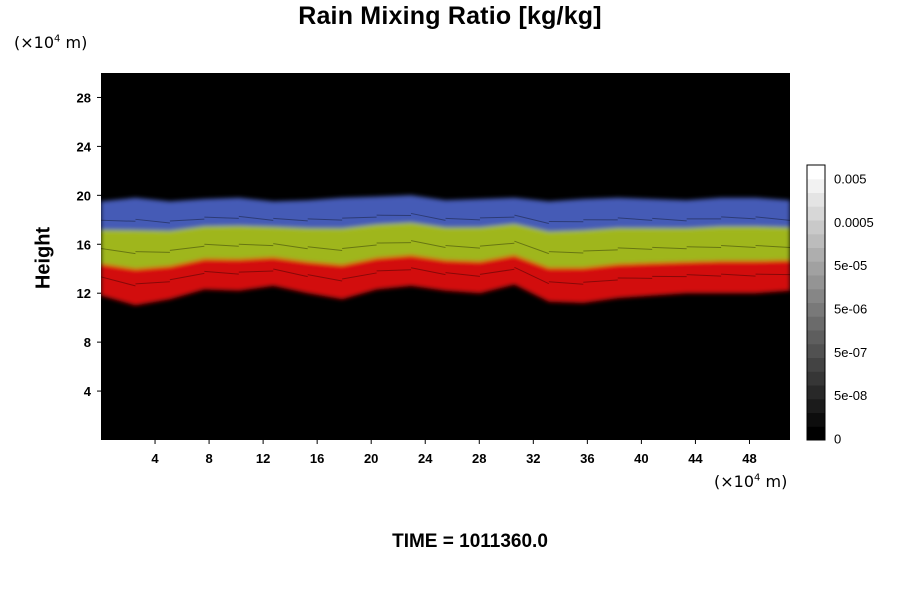  Describe the element at coordinates (263, 458) in the screenshot. I see `x-tick-label: 12` at that location.